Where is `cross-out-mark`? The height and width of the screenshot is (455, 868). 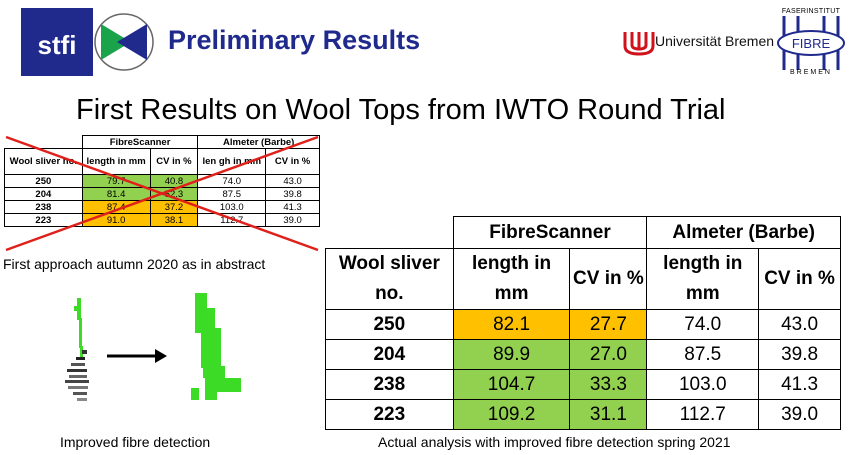
cross-out-mark is located at coordinates (162, 193).